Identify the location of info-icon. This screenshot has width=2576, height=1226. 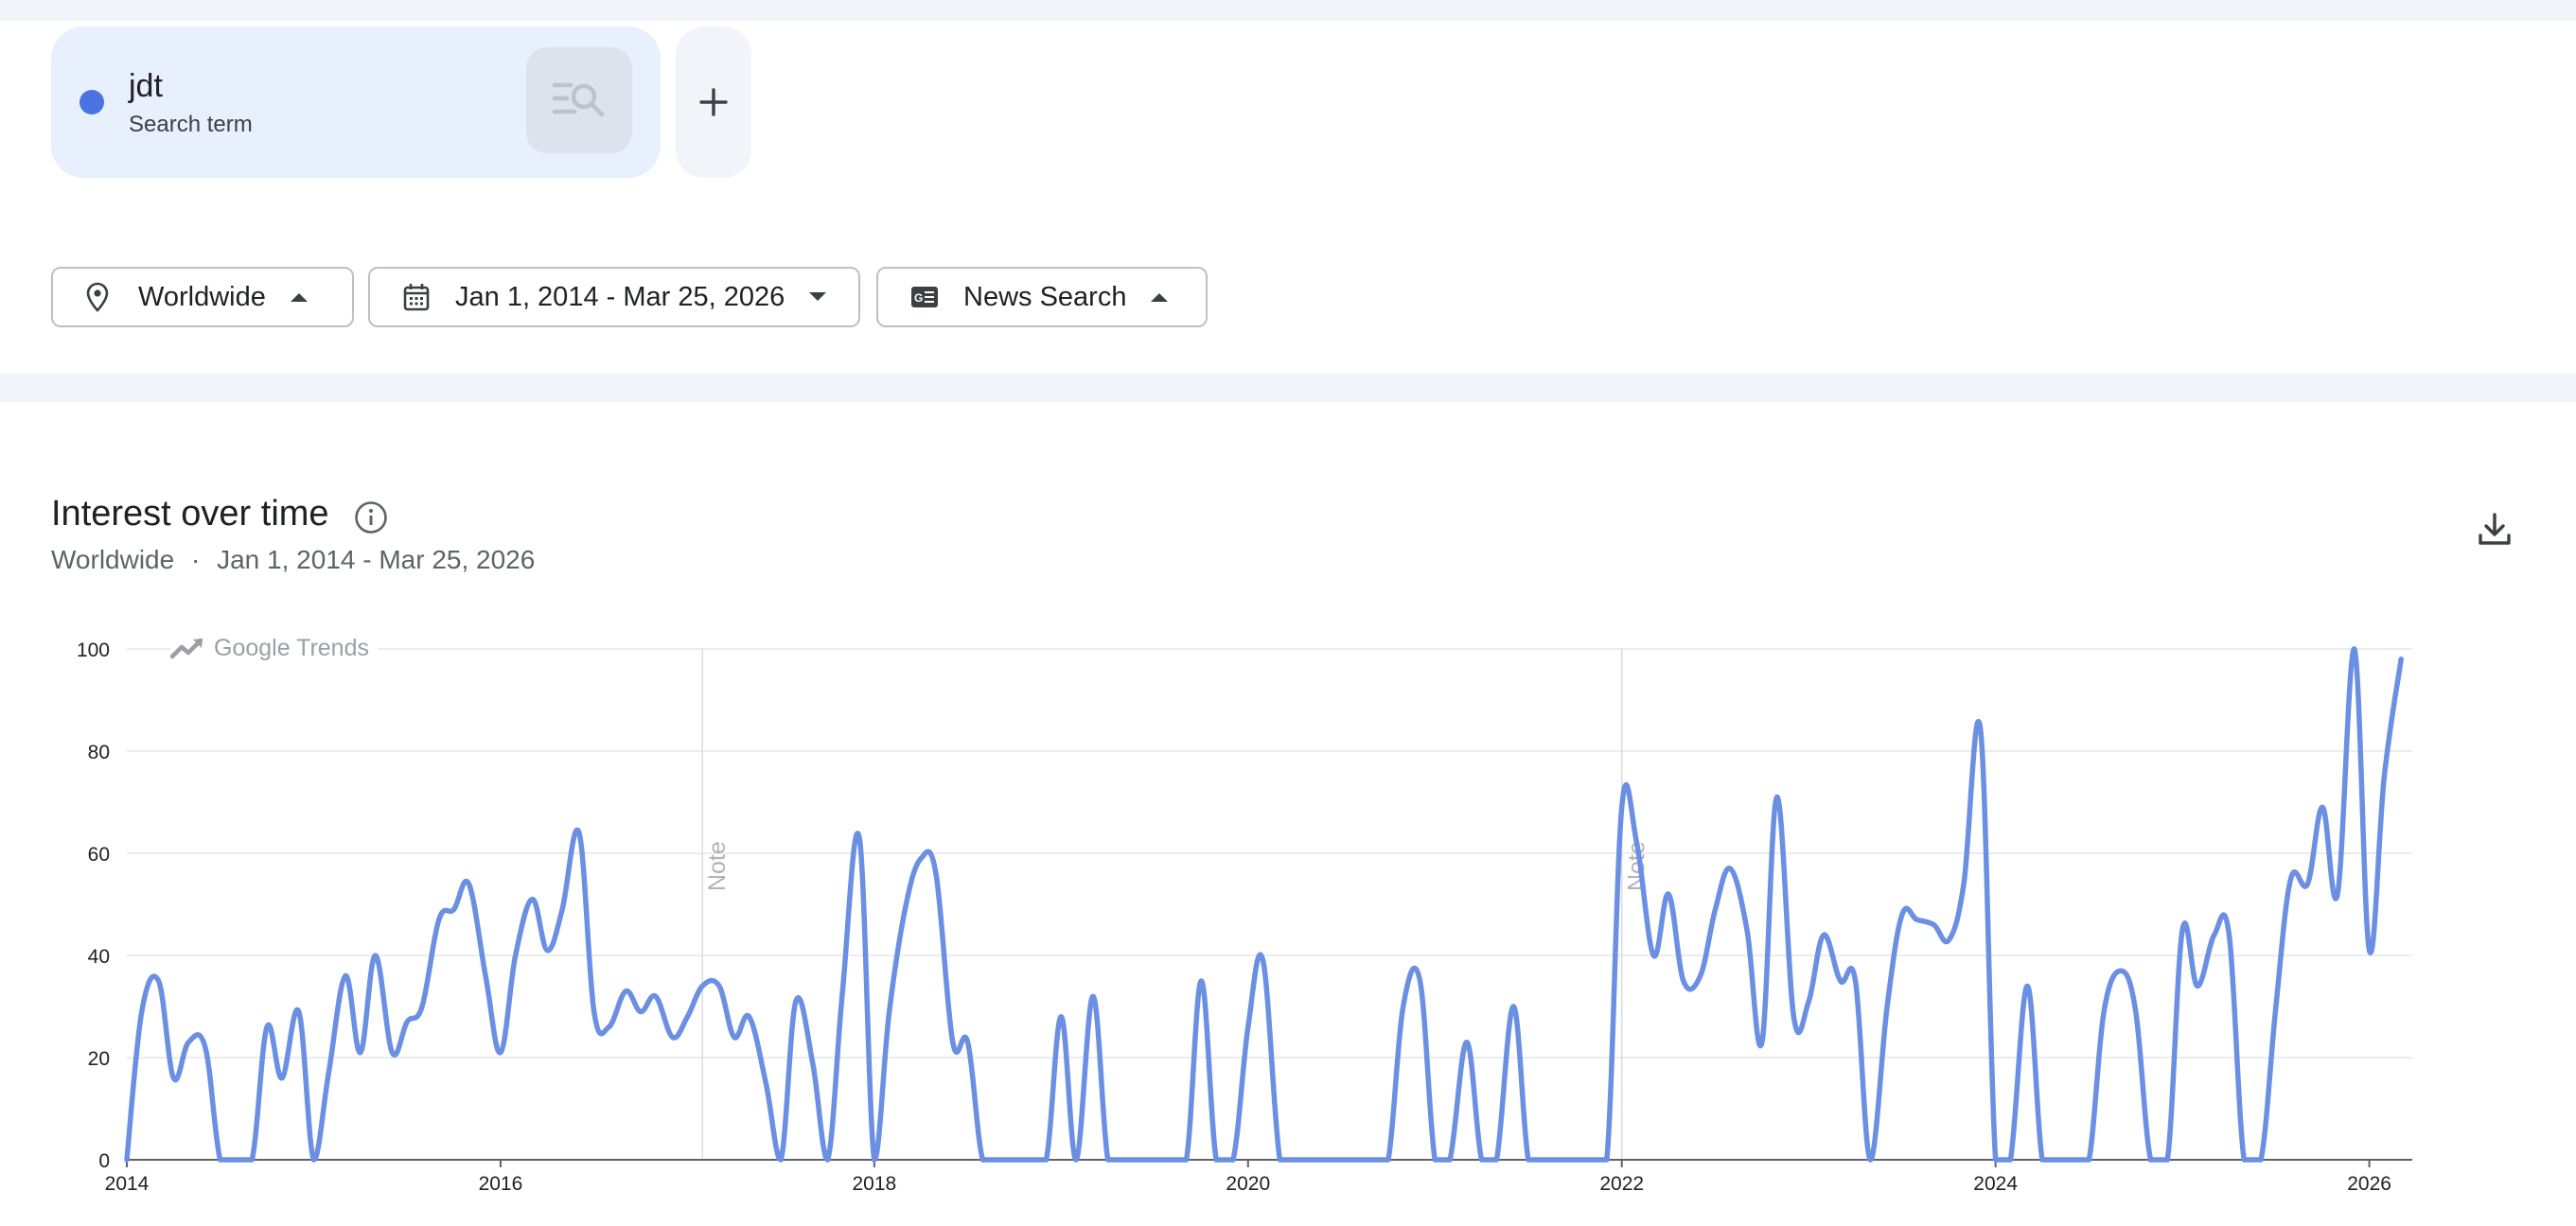
(371, 517).